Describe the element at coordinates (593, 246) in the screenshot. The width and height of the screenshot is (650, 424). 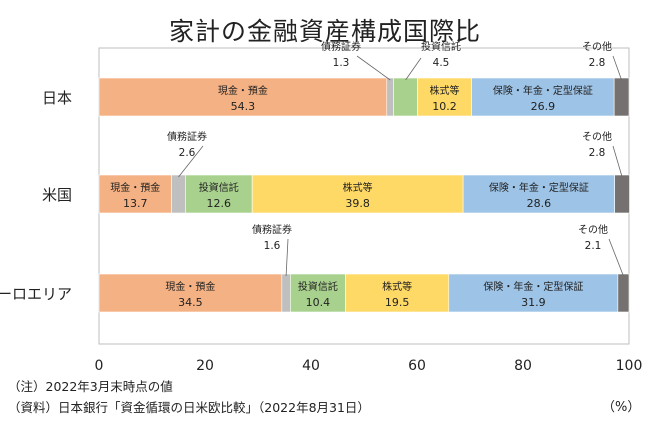
I see `data-label: 2.1` at that location.